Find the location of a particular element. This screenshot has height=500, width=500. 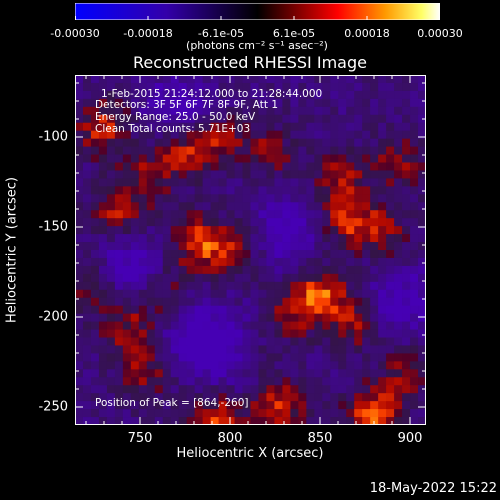

colorbar-units: (photons cm⁻² s⁻¹ asec⁻²) is located at coordinates (257, 45).